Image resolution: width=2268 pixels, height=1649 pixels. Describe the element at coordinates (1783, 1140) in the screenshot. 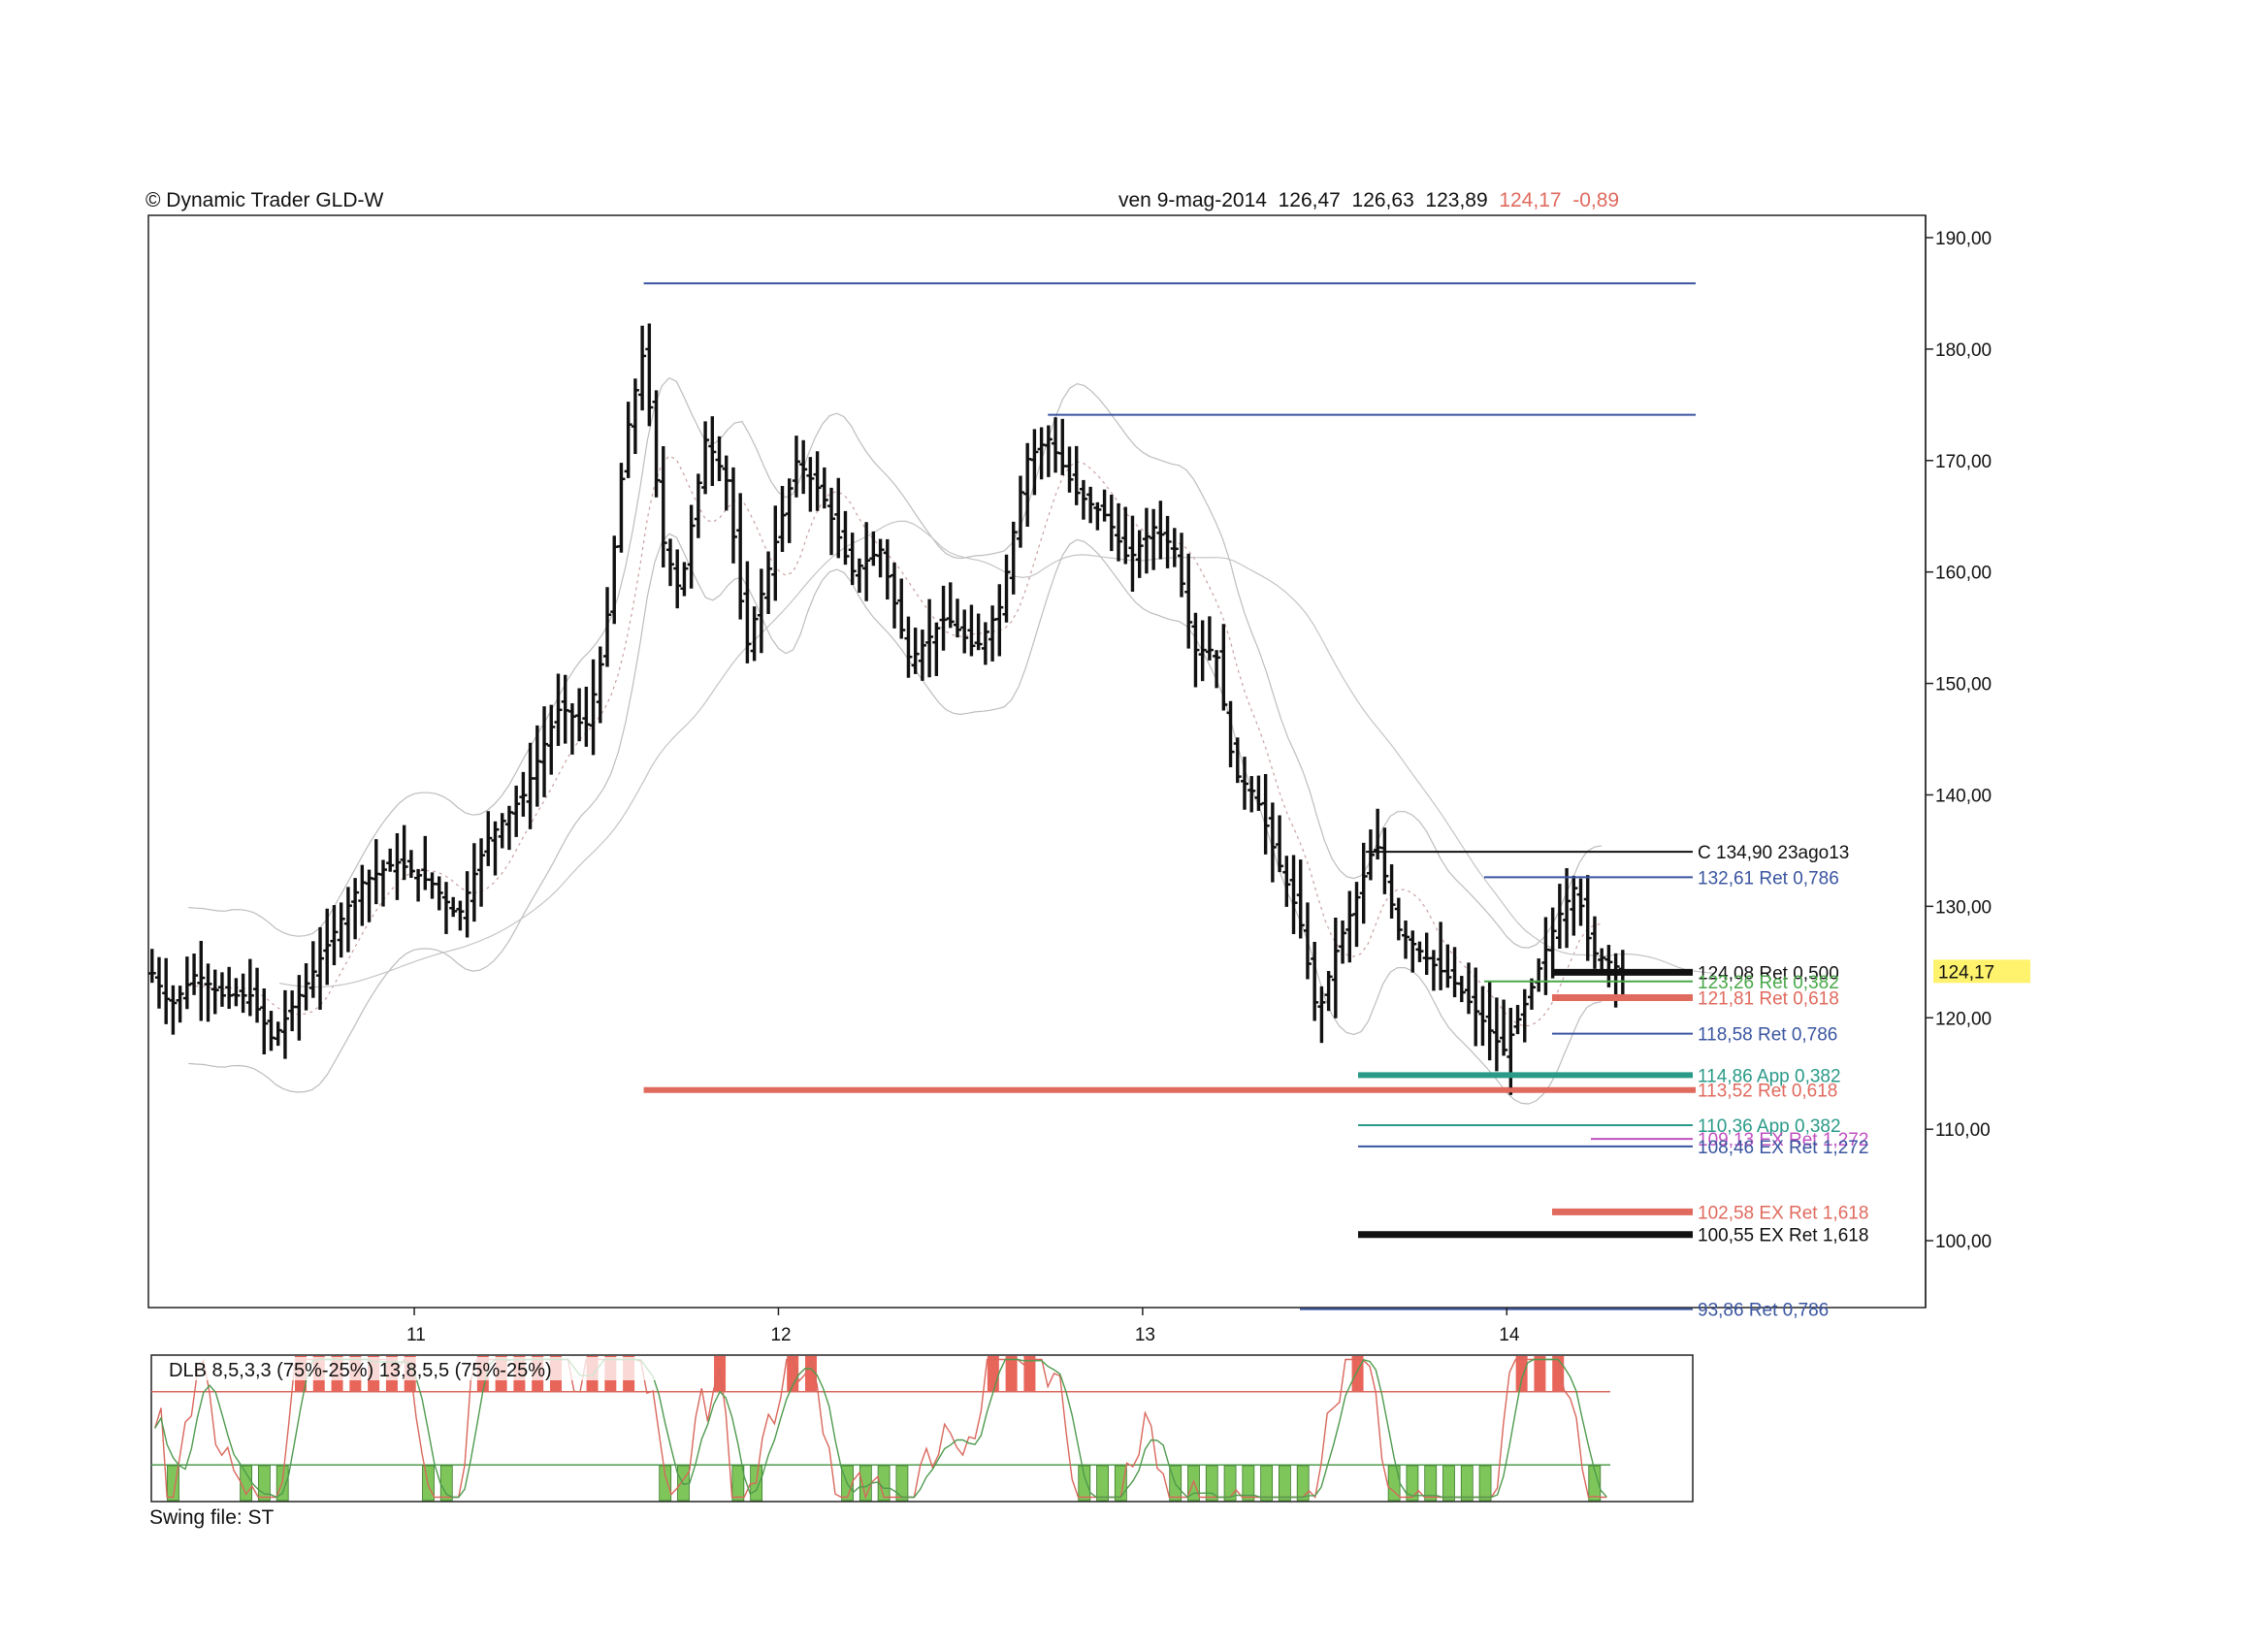

I see `fib-level-label: 109,13 EX Ret 1,272` at that location.